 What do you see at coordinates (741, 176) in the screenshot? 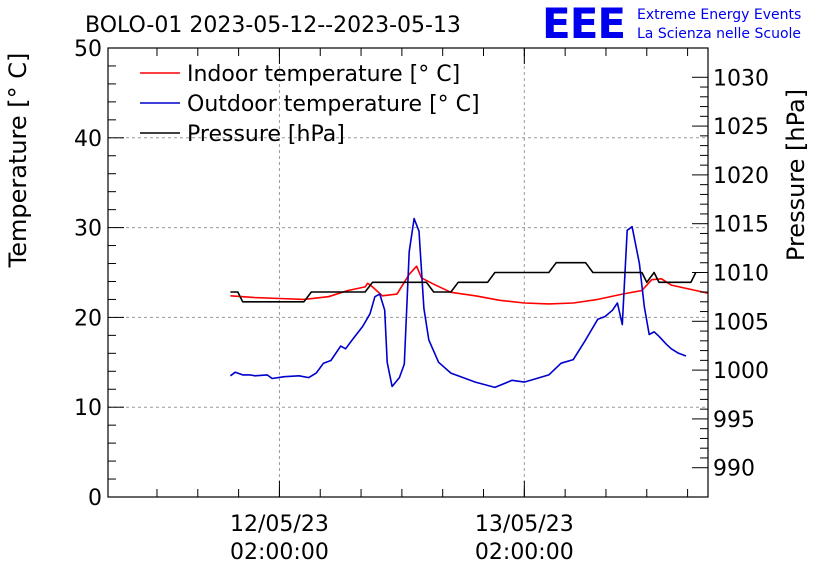
I see `right-tick-label: 1020` at bounding box center [741, 176].